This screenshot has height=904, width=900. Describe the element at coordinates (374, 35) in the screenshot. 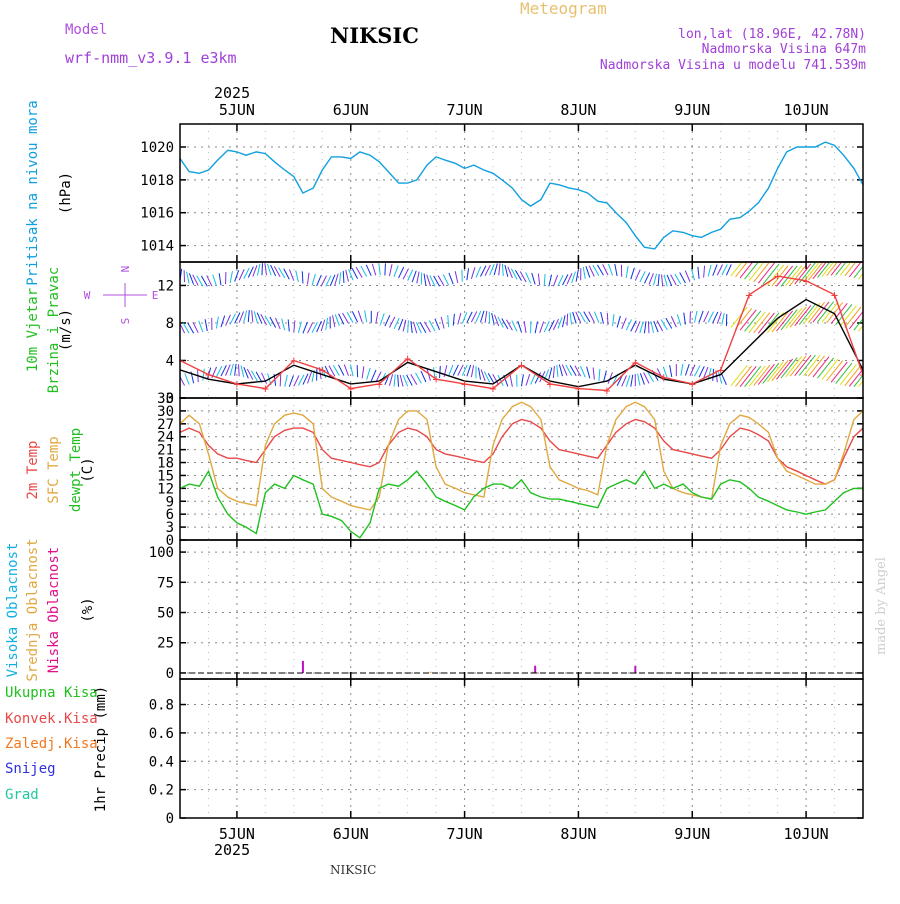

I see `station-title: NIKSIC` at that location.